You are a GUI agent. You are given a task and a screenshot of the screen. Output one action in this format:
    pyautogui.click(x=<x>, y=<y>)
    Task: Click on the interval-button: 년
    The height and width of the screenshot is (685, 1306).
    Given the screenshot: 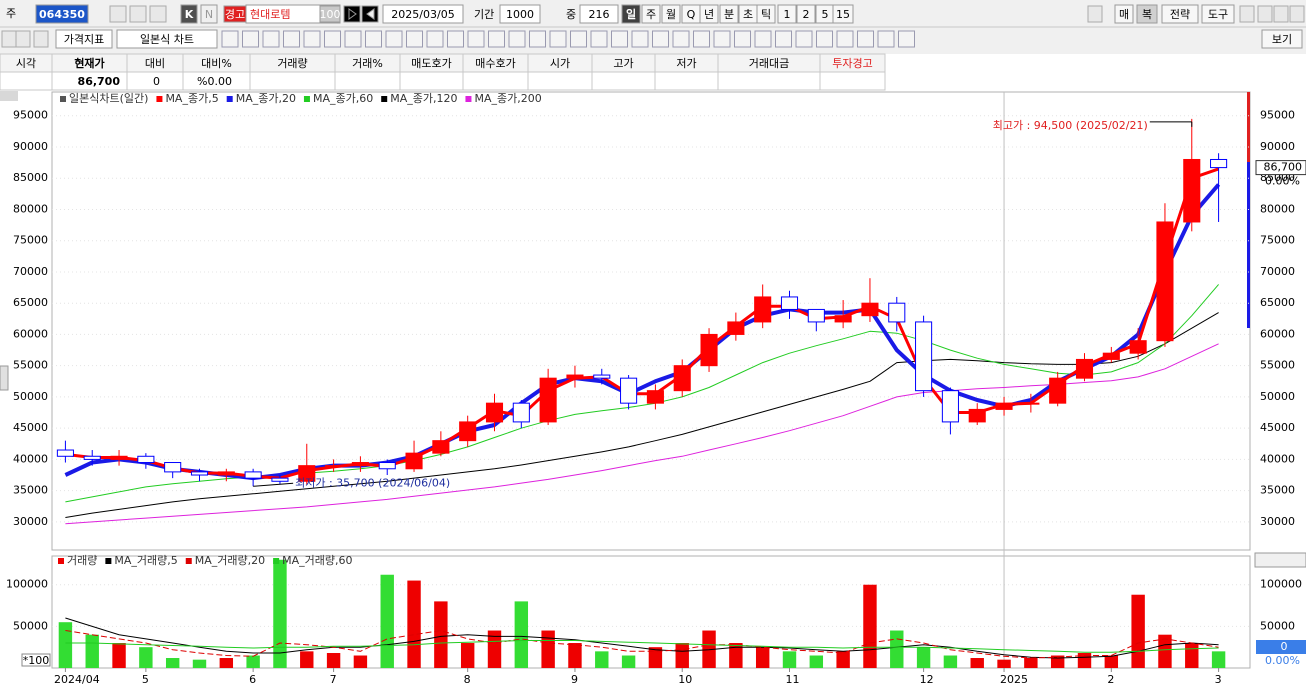 What is the action you would take?
    pyautogui.click(x=709, y=14)
    